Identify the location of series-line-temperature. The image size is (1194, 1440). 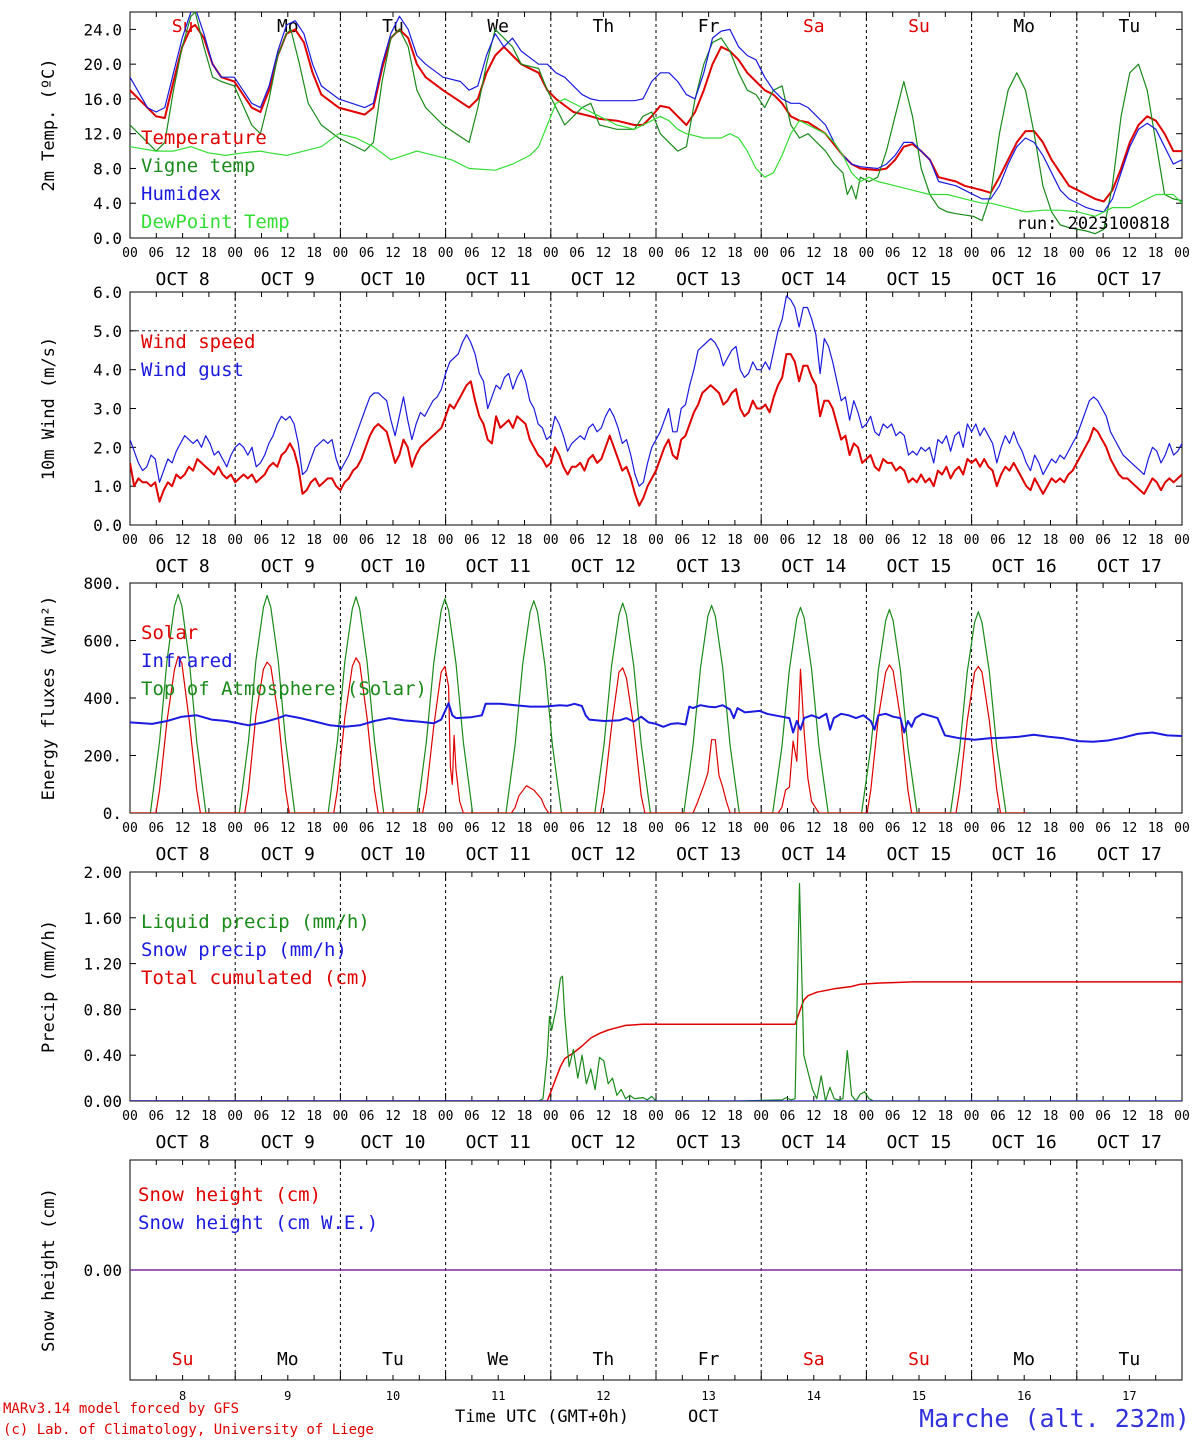
(656, 113).